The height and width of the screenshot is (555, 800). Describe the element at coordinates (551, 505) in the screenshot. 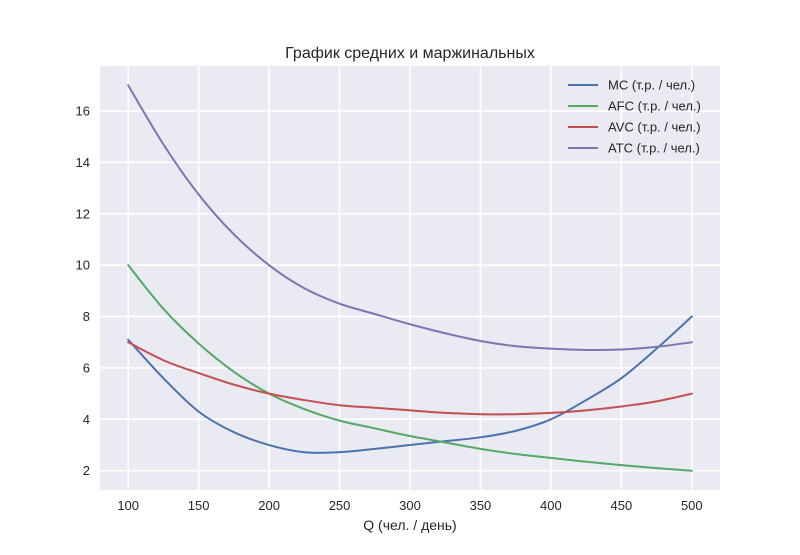

I see `x-tick-label: 400` at that location.